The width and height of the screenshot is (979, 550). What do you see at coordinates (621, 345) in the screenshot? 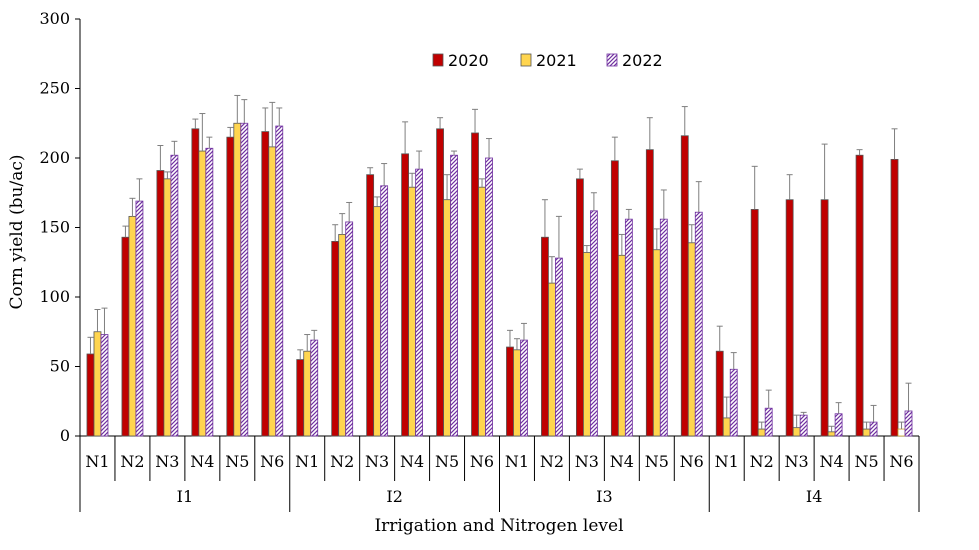
I see `bar-2021-i3-n4` at bounding box center [621, 345].